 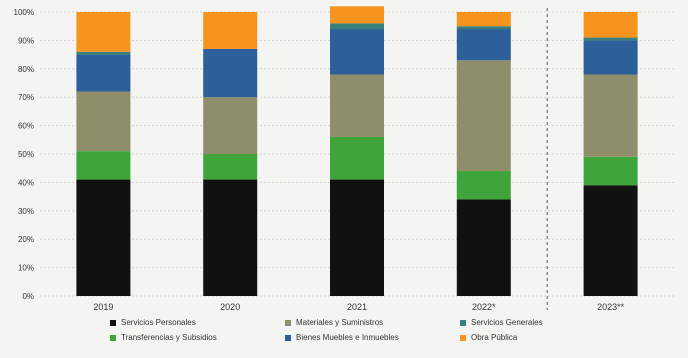 I want to click on x-tick-label: 2022*, so click(x=484, y=307).